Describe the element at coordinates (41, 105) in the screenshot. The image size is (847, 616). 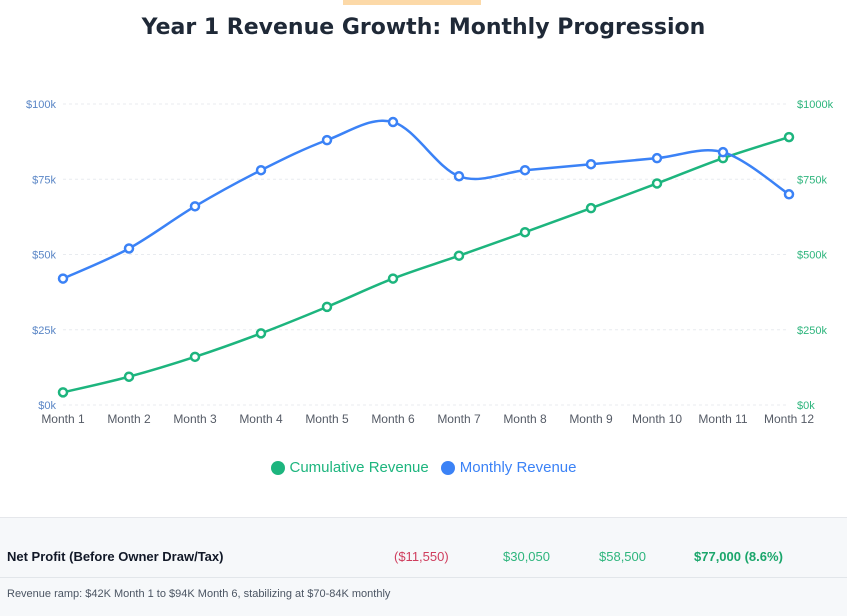
I see `y-left-tick-label: $100k` at that location.